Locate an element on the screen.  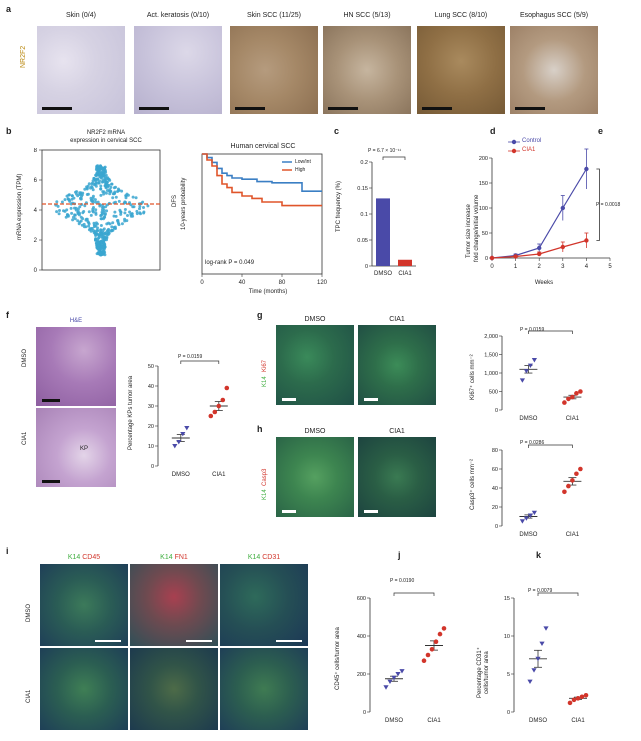
km-line-high is located at coordinates (262, 180).